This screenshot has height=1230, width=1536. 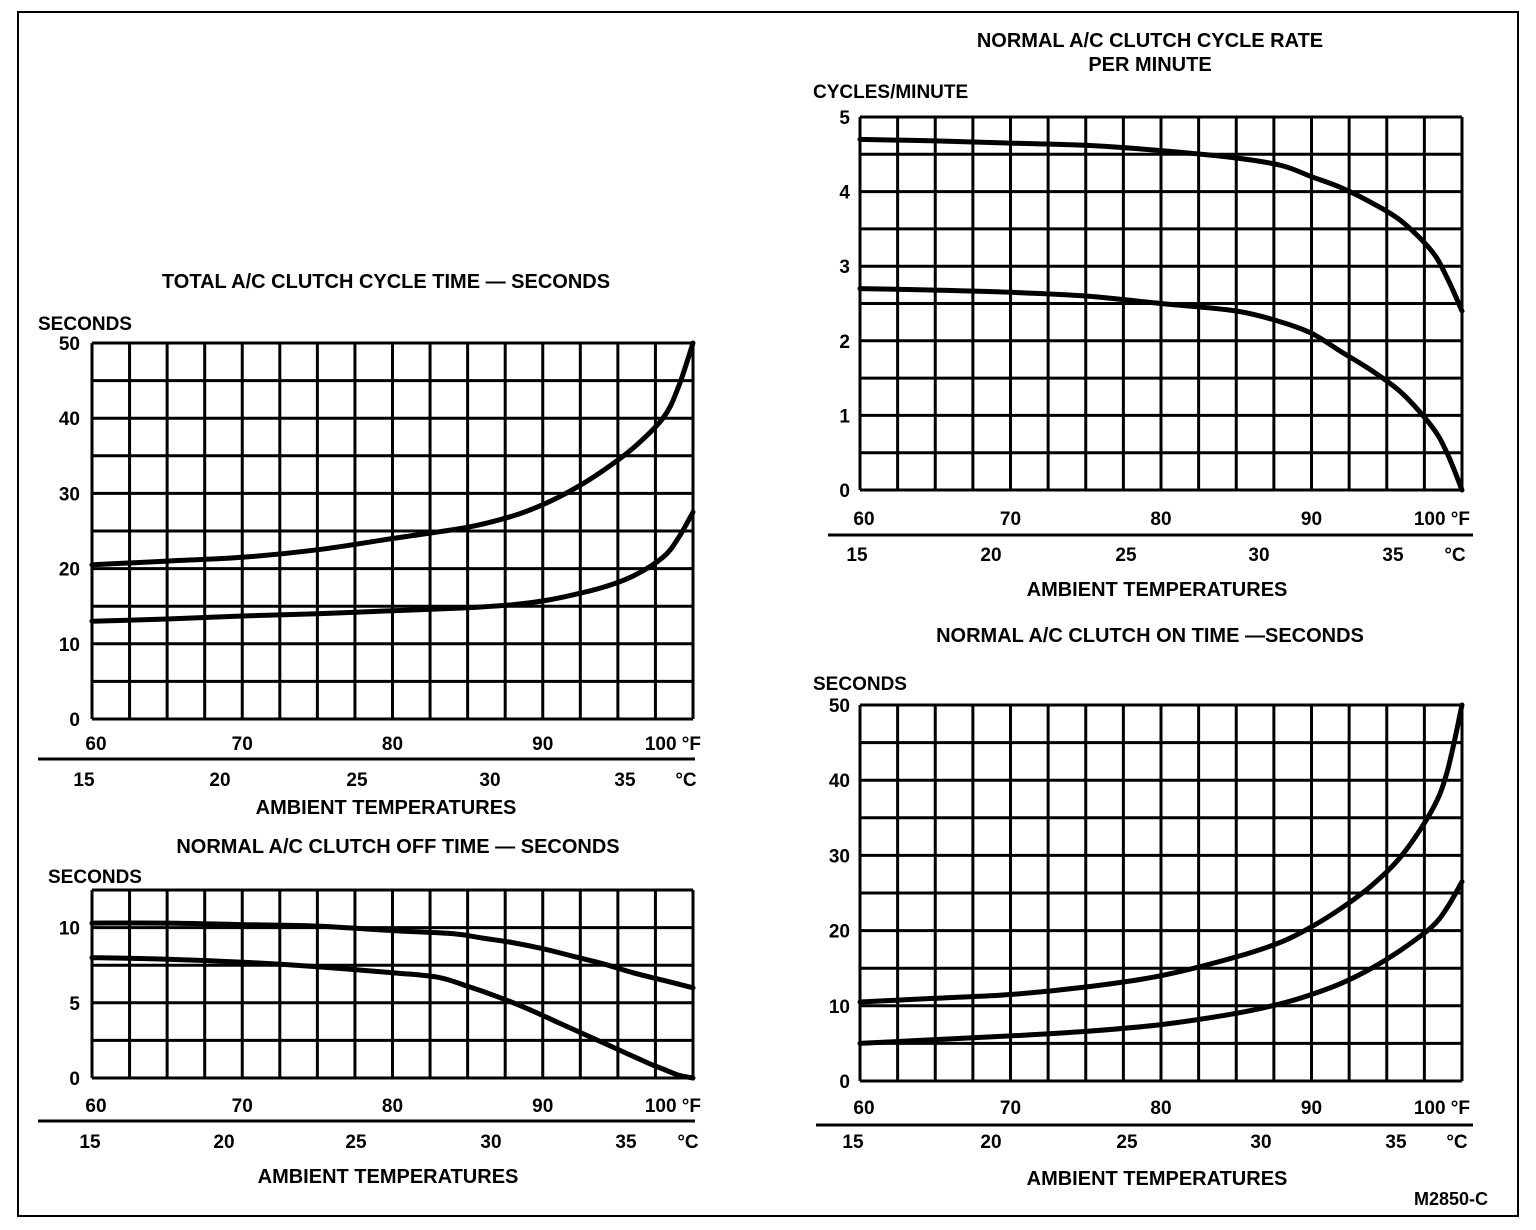 I want to click on y-tick-labels: 0 5 10, so click(x=70, y=1004).